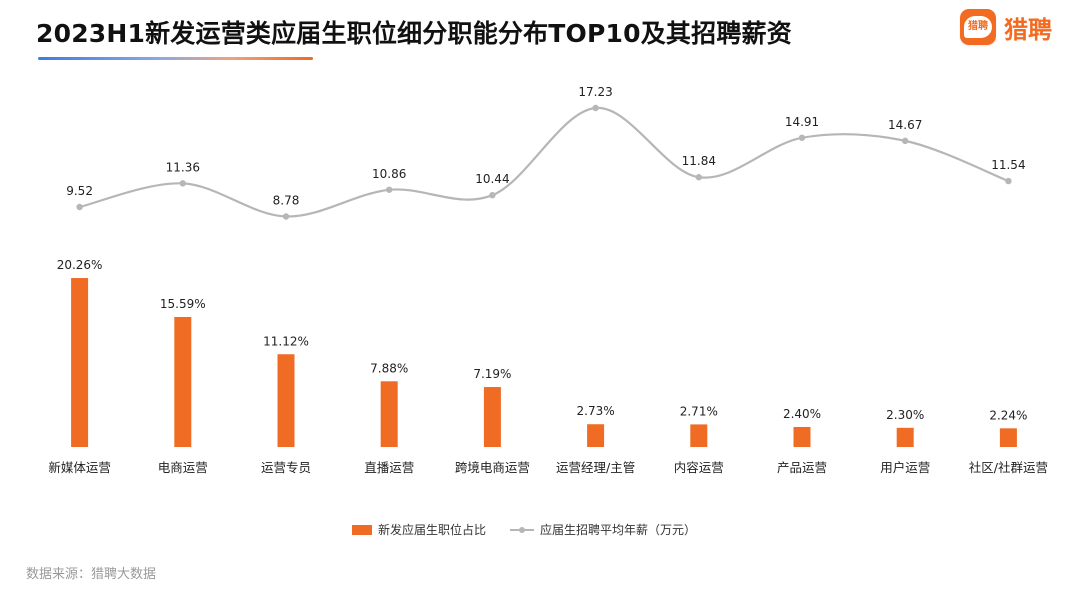  Describe the element at coordinates (79, 191) in the screenshot. I see `salary-value-label: 9.52` at that location.